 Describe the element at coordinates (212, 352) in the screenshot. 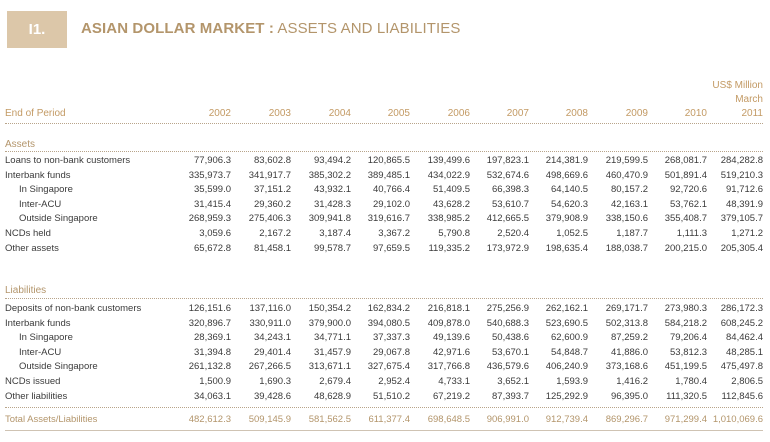

I see `table-cell: 31,394.8` at that location.